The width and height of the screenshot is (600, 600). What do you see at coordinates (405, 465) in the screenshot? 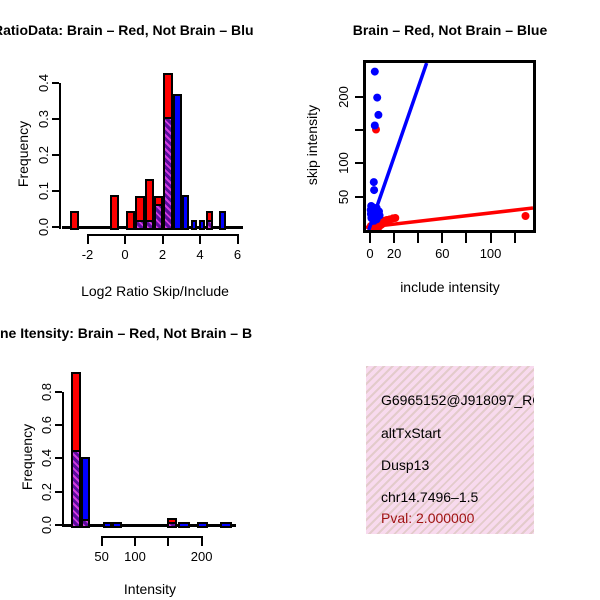
I see `info-line-2: Dusp13` at bounding box center [405, 465].